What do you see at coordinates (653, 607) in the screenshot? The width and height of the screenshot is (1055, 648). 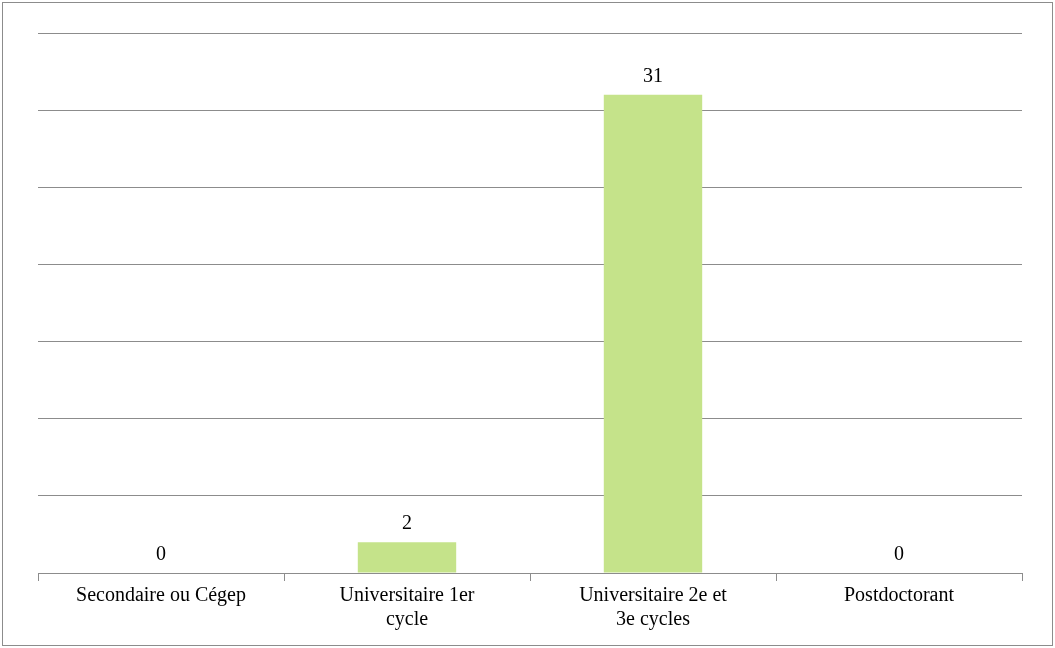 I see `x-tick-label: Universitaire 2e et 3e cycles` at bounding box center [653, 607].